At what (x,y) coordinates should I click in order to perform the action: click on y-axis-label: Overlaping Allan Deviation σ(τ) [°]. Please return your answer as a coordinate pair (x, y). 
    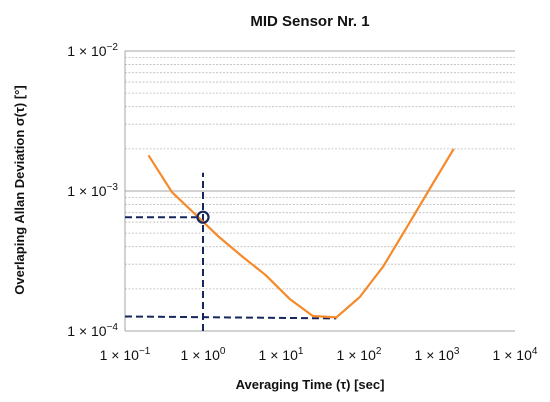
    Looking at the image, I should click on (19, 189).